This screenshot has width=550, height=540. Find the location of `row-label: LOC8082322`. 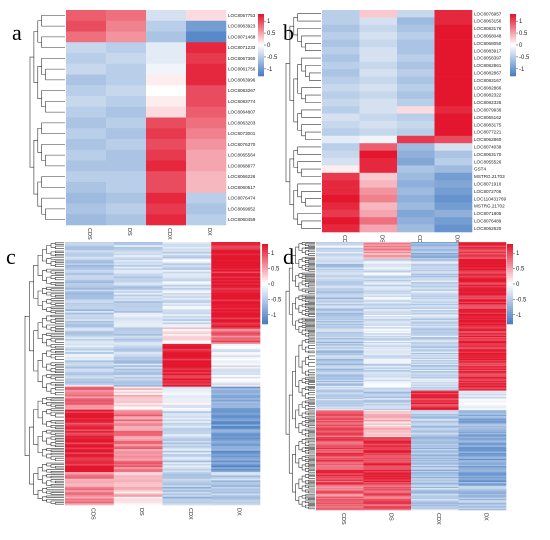

row-label: LOC8082322 is located at coordinates (488, 95).